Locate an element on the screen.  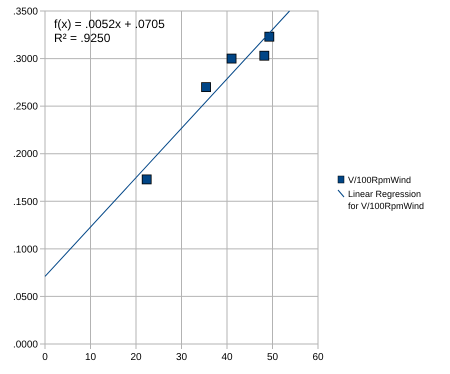
x-tick-label: 60 is located at coordinates (318, 357).